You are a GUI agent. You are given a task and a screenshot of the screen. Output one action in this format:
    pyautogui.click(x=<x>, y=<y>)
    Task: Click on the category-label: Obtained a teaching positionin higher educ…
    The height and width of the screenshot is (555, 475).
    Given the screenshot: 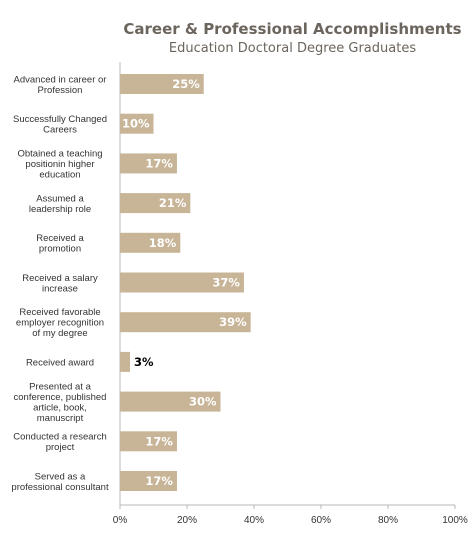 What is the action you would take?
    pyautogui.click(x=59, y=164)
    